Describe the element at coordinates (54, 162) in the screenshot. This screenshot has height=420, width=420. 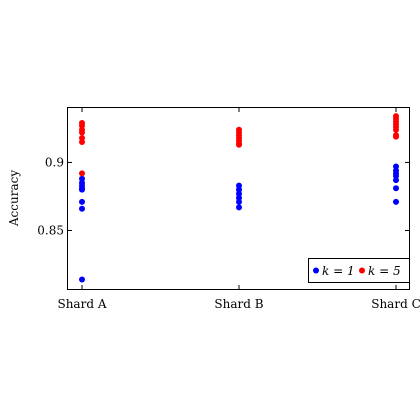
I see `y-tick-label: 0.9` at that location.